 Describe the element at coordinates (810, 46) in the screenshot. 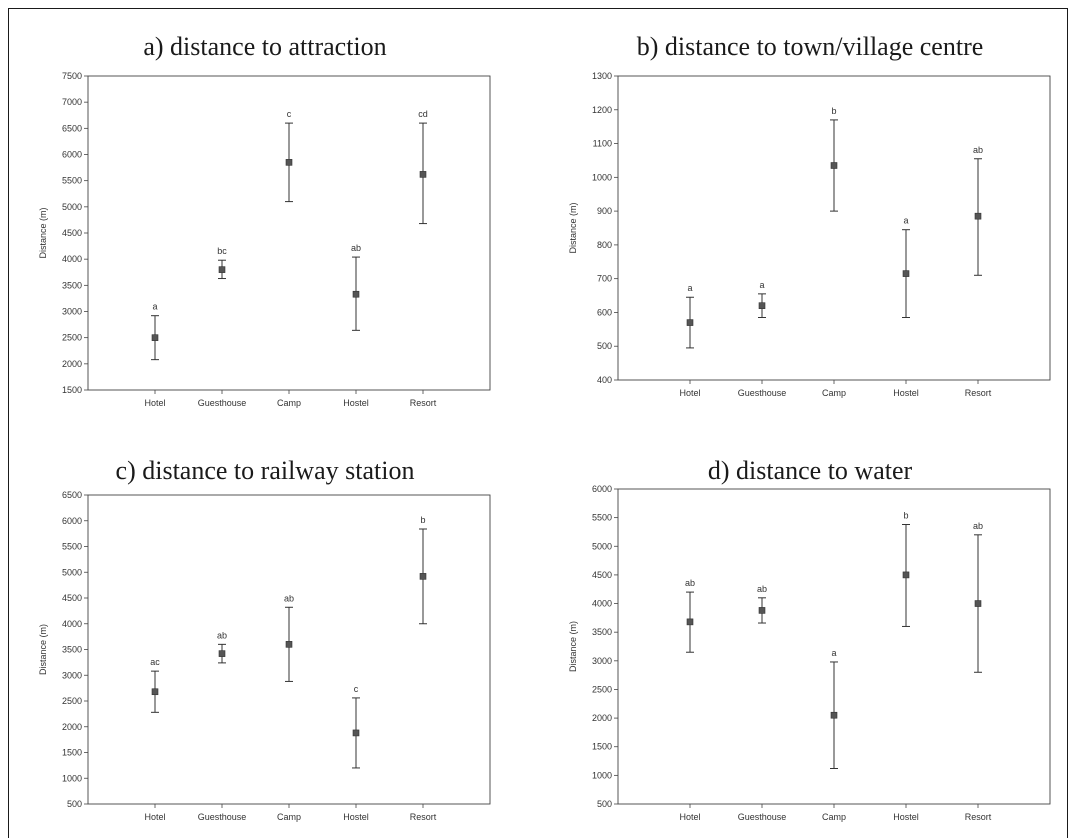

I see `panel-title: b) distance to town/village centre` at that location.